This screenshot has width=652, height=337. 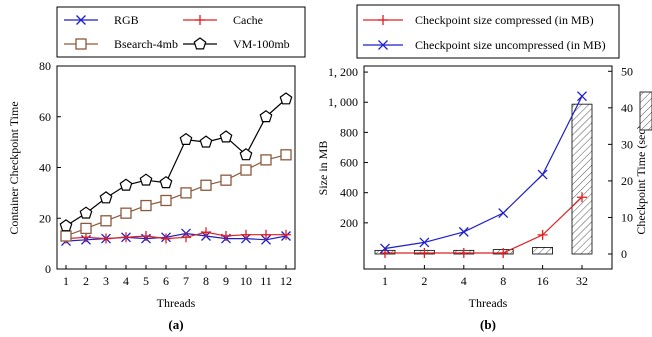 I want to click on legend-label: Cache, so click(x=248, y=20).